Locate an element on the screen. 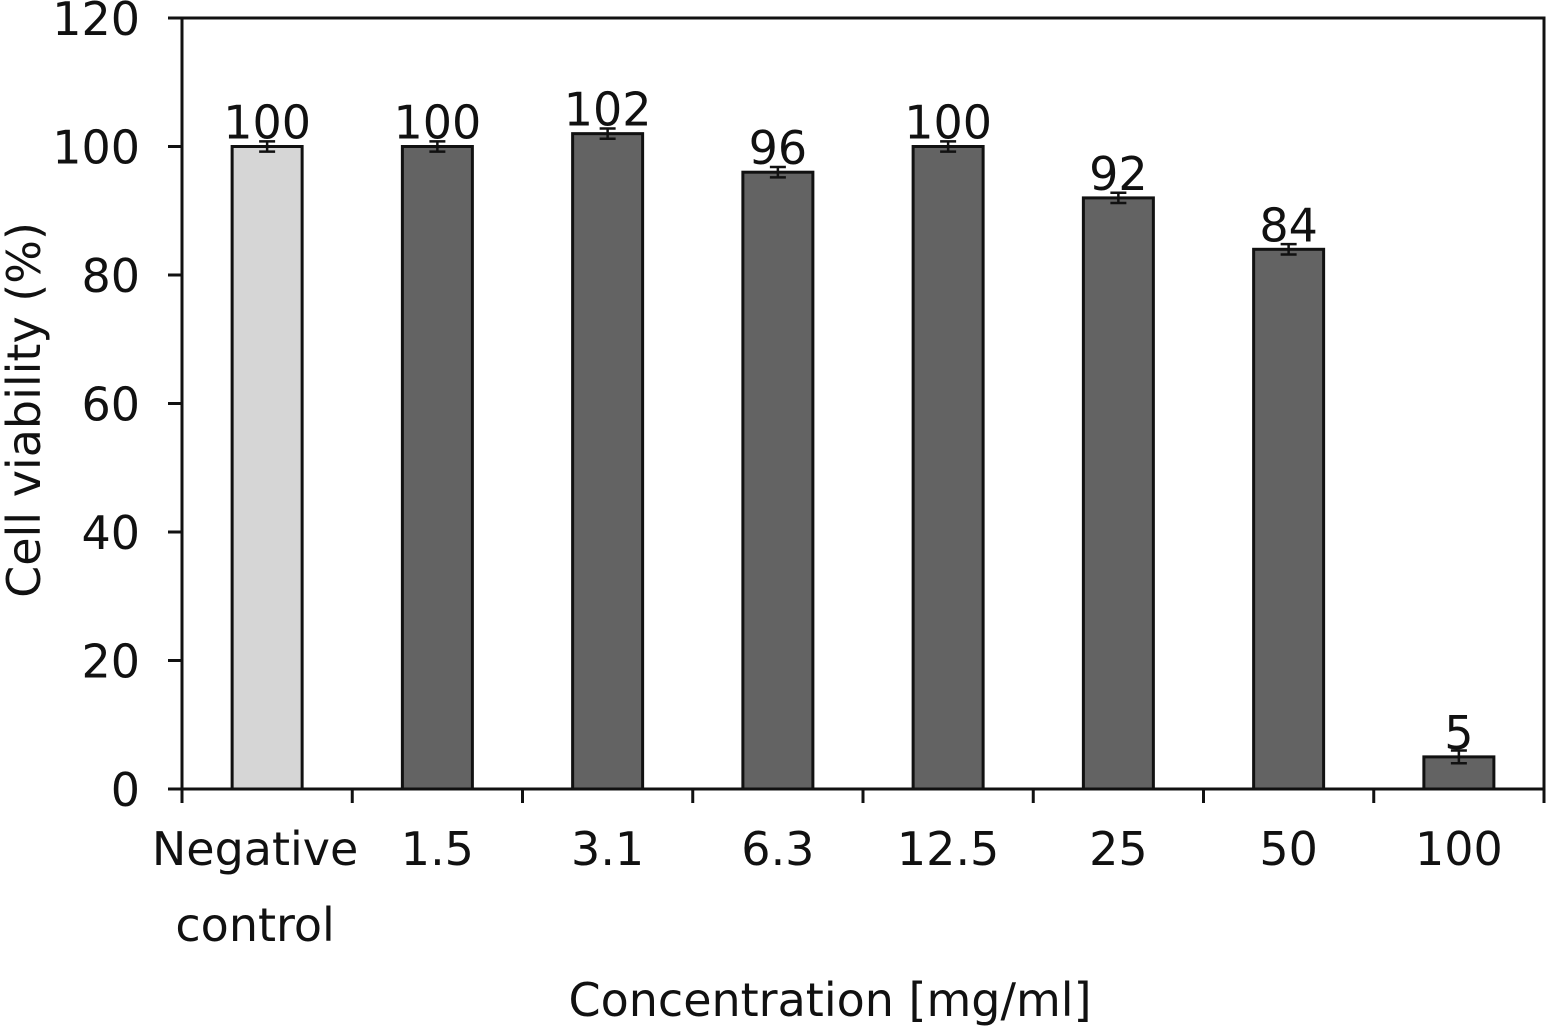 The height and width of the screenshot is (1031, 1550). x-tick-label-0-1: control is located at coordinates (254, 925).